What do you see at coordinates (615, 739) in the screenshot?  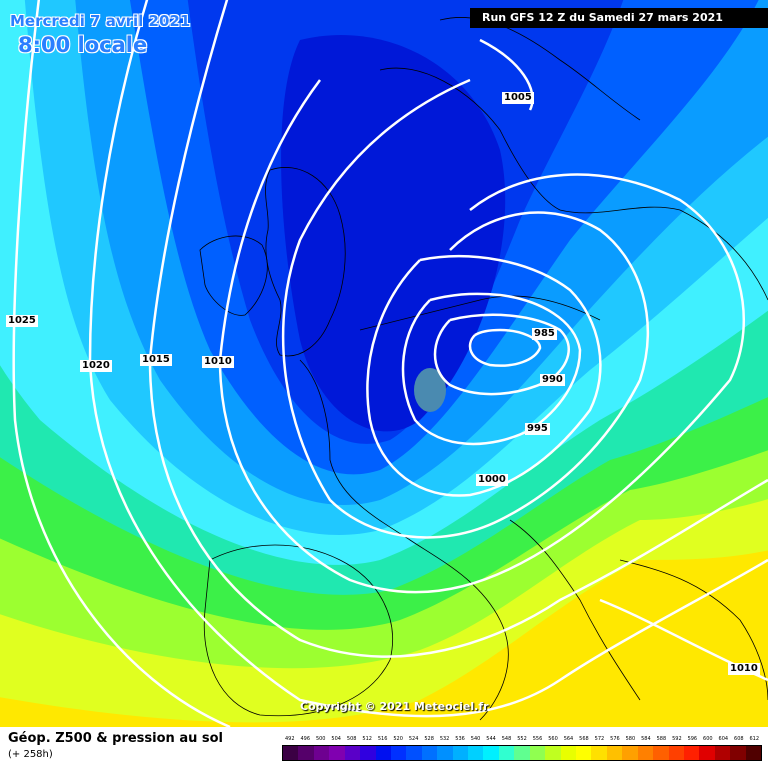 I see `legend-tick-label: 576` at bounding box center [615, 739].